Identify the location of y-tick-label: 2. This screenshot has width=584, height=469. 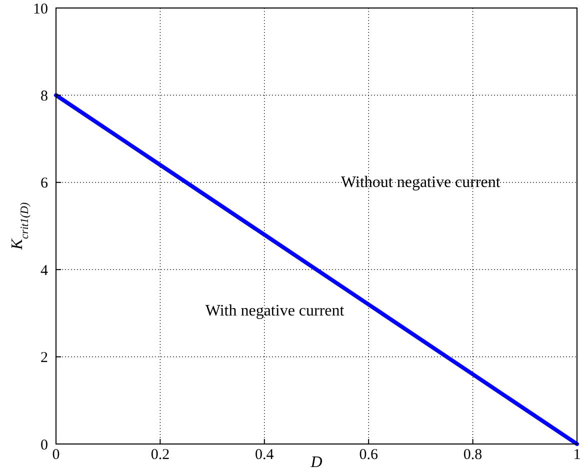
(44, 358).